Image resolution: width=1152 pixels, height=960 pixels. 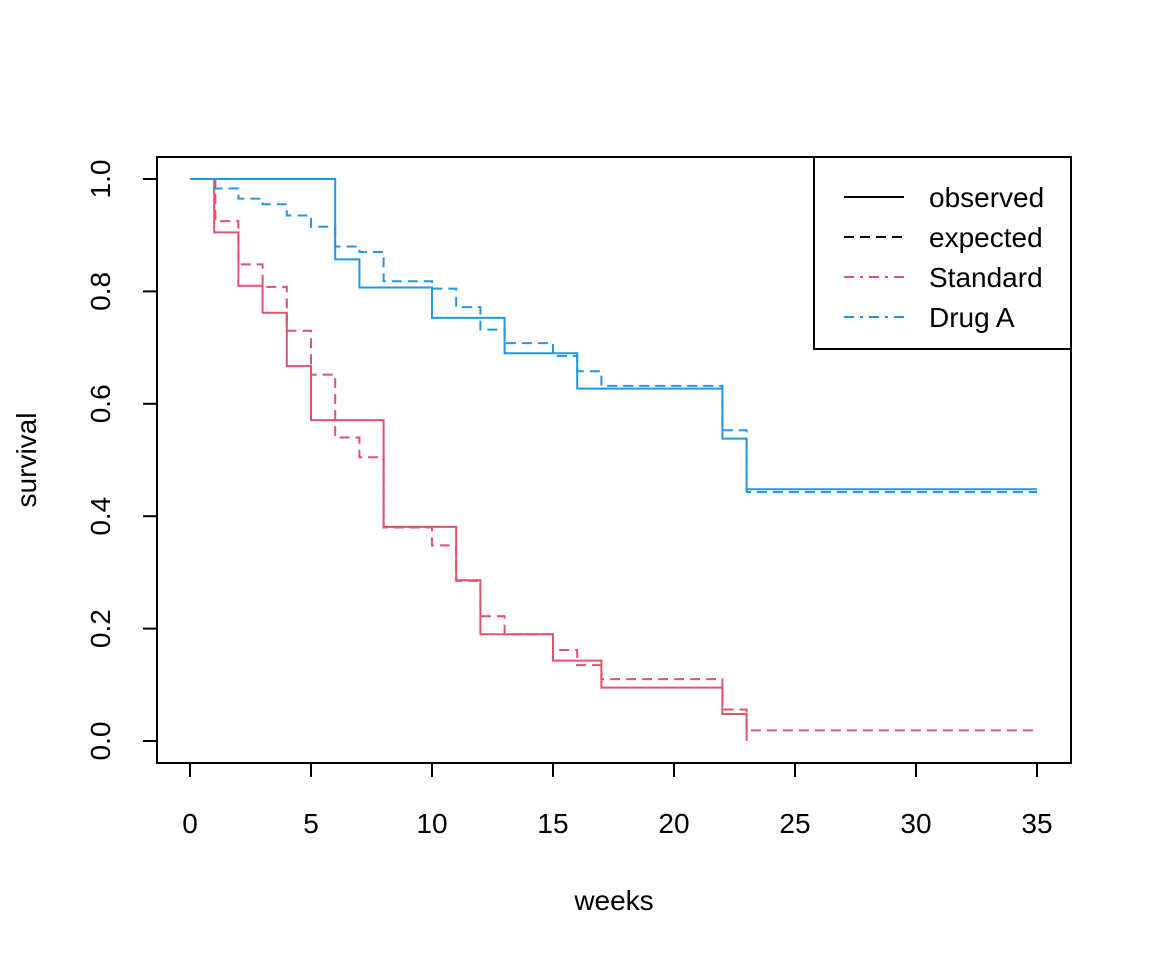 What do you see at coordinates (944, 257) in the screenshot?
I see `legend-items: observed expected Standard Drug A` at bounding box center [944, 257].